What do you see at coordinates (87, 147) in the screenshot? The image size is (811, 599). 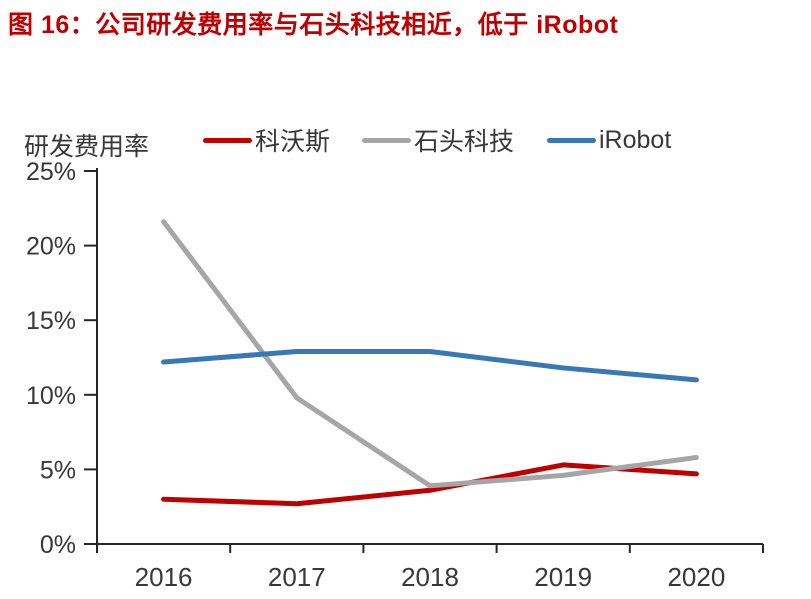 I see `y-axis-title: 研发费用率` at bounding box center [87, 147].